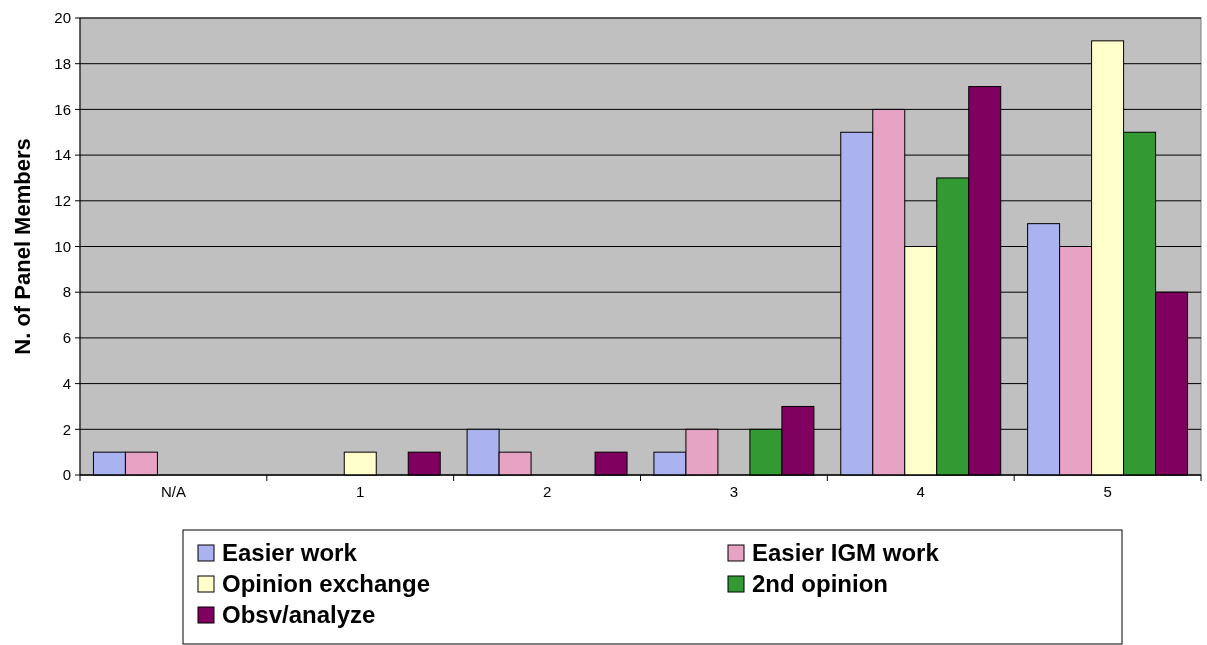 The width and height of the screenshot is (1207, 645). What do you see at coordinates (66, 292) in the screenshot?
I see `y-tick-label: 8` at bounding box center [66, 292].